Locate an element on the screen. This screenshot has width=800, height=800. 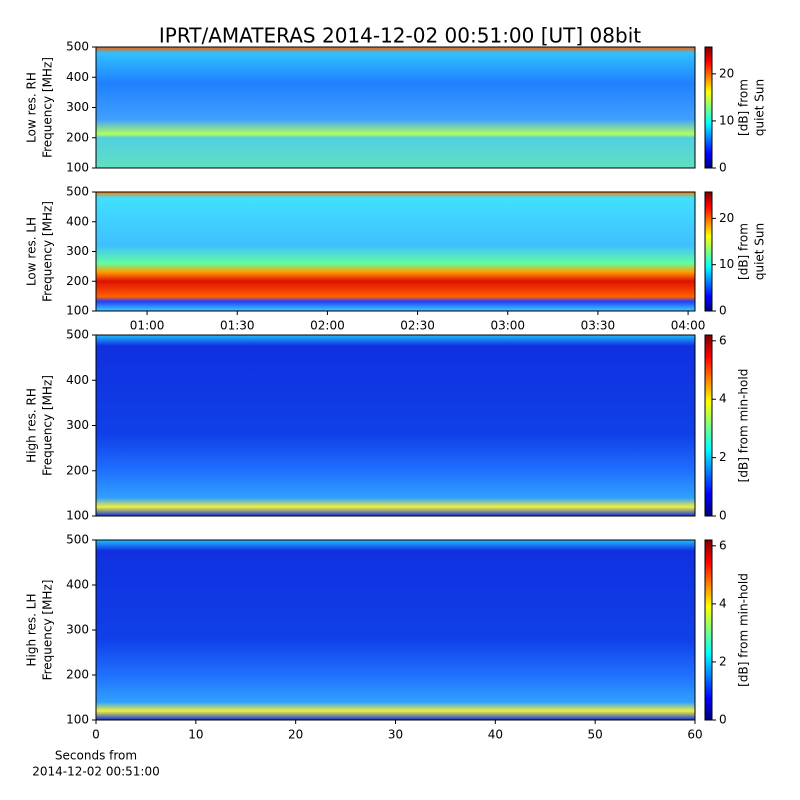
y-axis-label: High res. LH is located at coordinates (32, 629).